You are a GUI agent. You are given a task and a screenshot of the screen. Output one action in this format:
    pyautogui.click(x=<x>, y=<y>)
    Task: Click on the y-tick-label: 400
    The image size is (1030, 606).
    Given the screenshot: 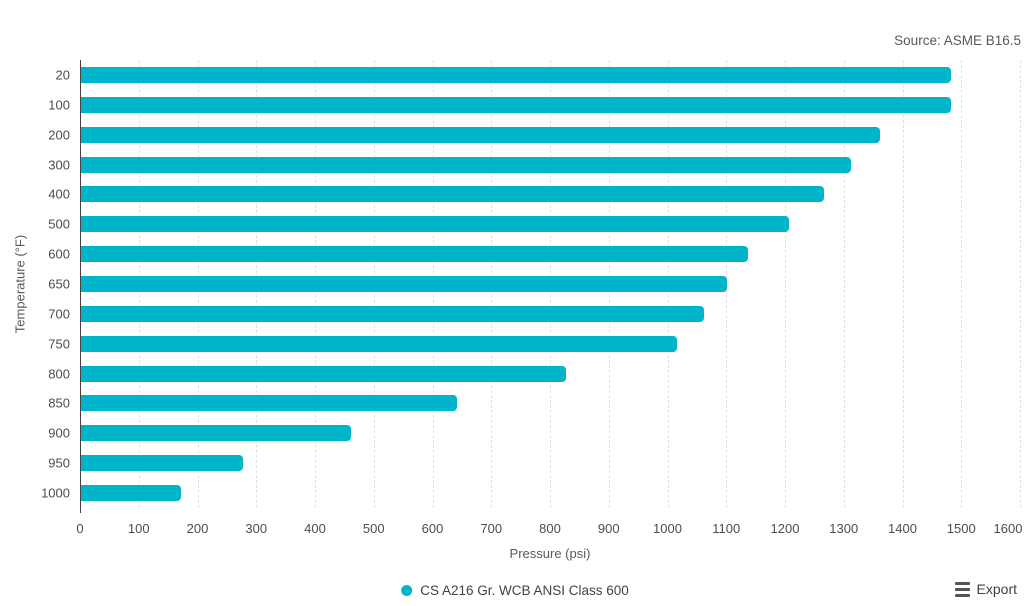 What is the action you would take?
    pyautogui.click(x=59, y=194)
    